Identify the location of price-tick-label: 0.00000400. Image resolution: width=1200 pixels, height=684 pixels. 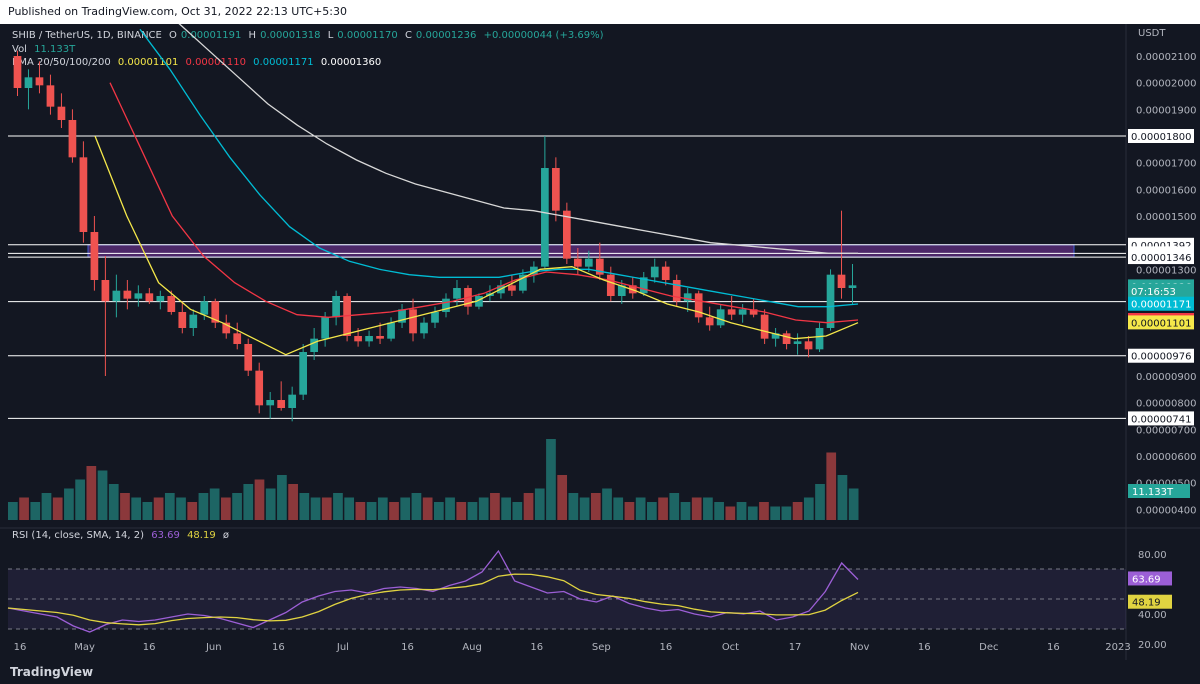
(1166, 510).